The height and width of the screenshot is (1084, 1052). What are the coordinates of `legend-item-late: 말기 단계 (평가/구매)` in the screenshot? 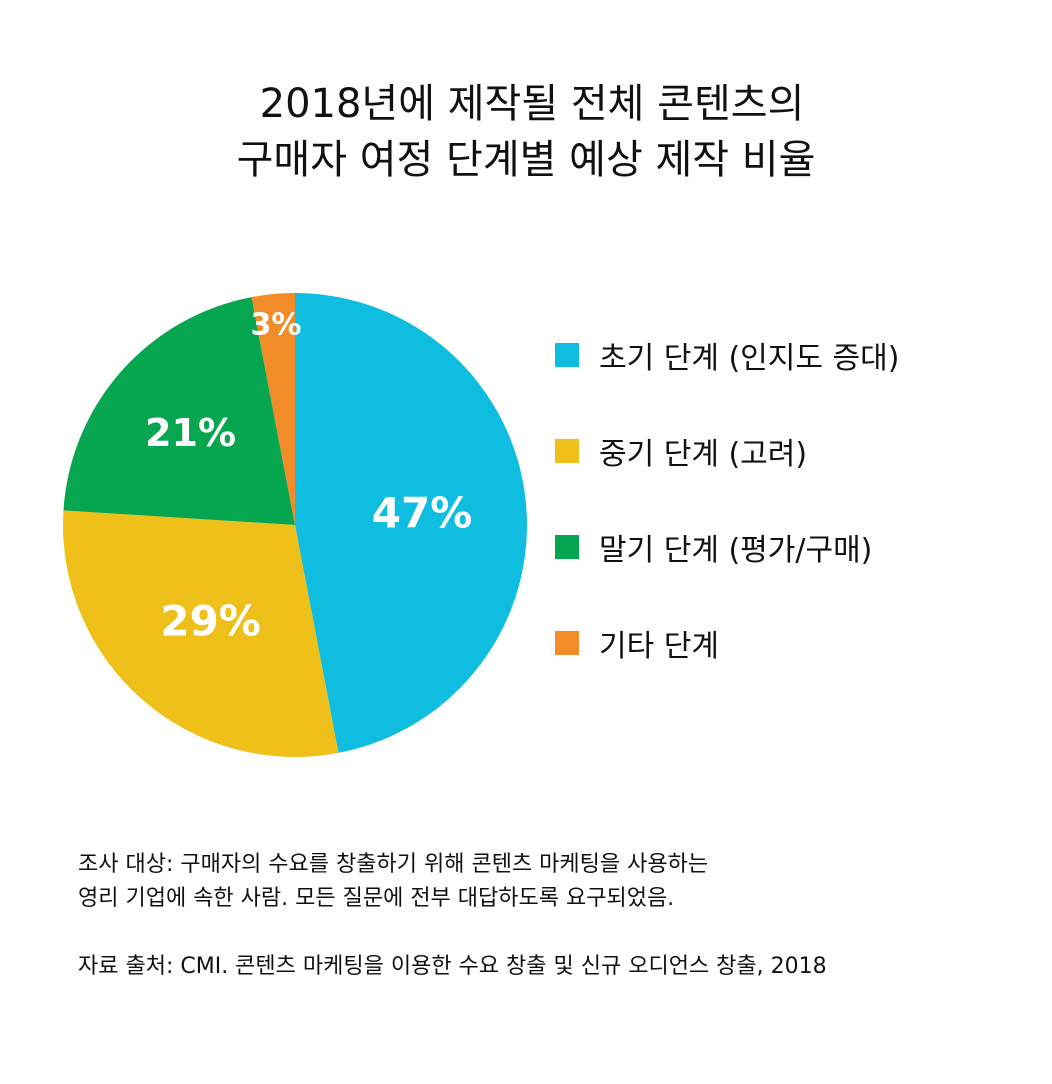 It's located at (727, 547).